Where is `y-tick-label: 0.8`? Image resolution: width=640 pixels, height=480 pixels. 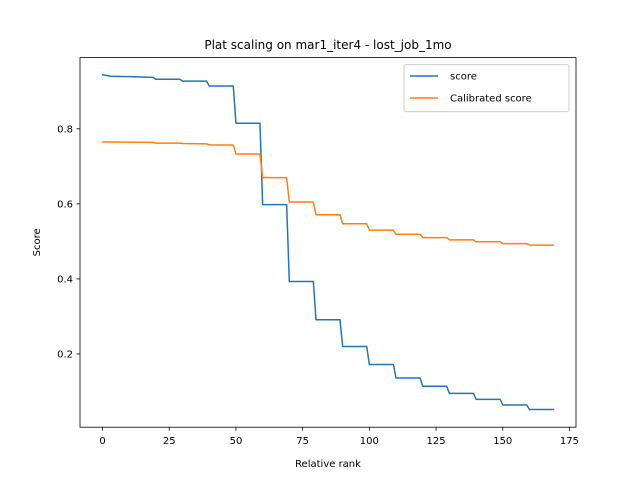 y-tick-label: 0.8 is located at coordinates (65, 129).